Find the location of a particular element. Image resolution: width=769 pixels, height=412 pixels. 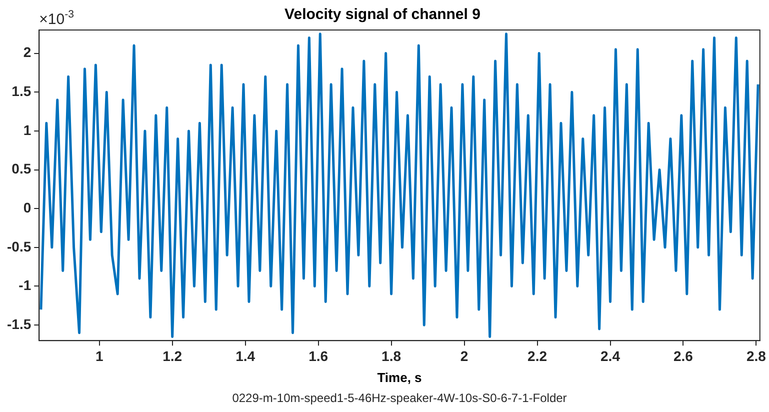

x-tick-label: 2.8 is located at coordinates (756, 356).